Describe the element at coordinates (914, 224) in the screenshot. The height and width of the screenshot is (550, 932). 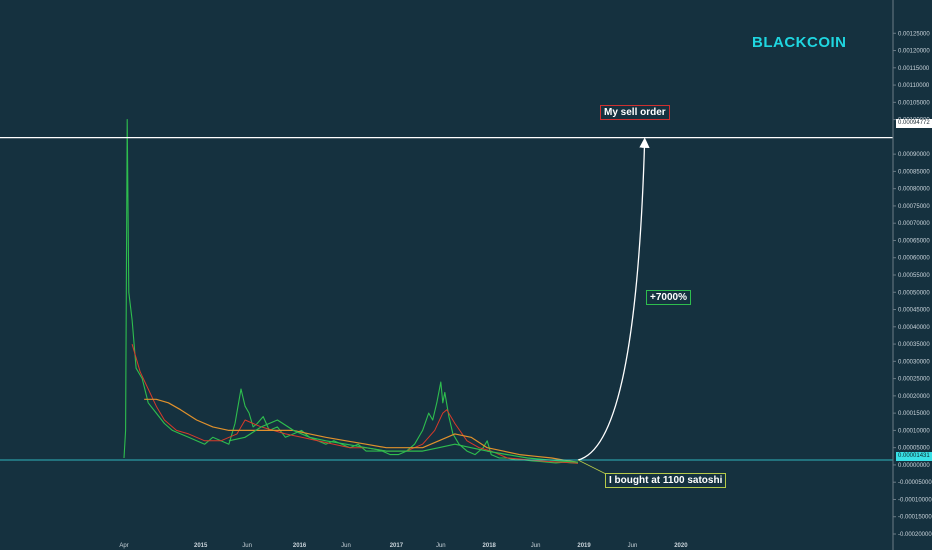
I see `y-tick-label: 0.00070000` at that location.